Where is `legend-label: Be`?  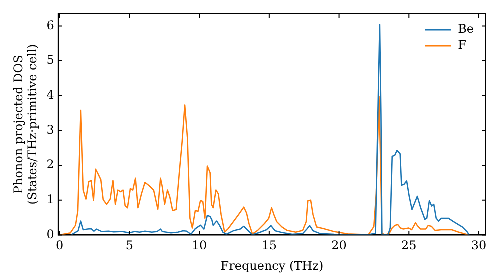
legend-label: Be is located at coordinates (466, 29).